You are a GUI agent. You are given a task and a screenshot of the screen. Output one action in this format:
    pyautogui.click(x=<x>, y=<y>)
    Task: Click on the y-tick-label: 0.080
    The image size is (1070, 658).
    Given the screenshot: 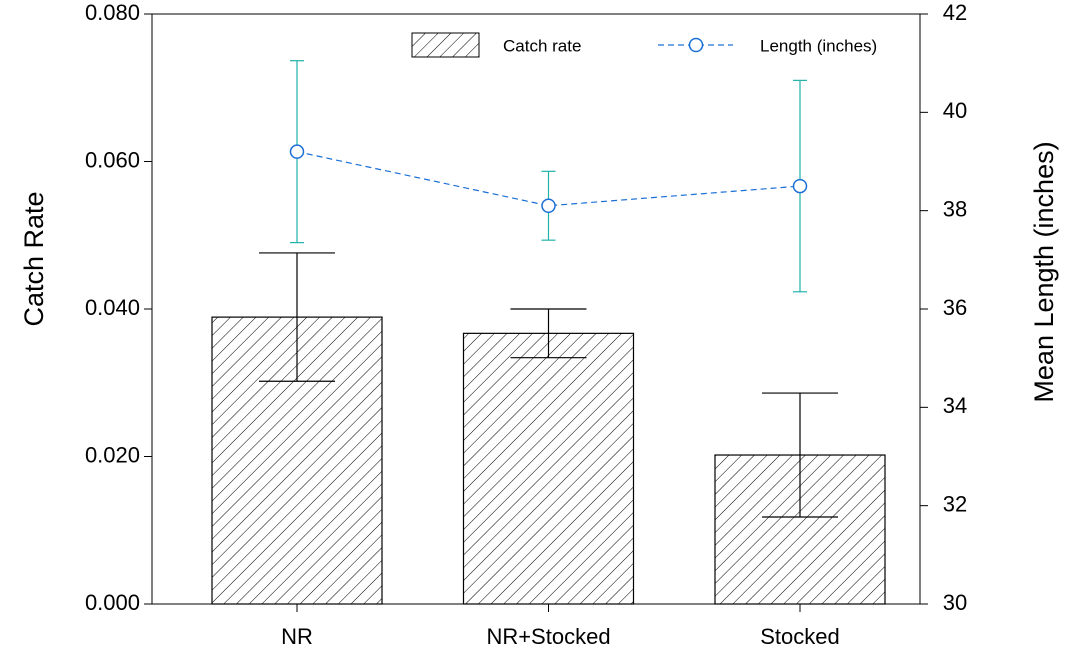 What is the action you would take?
    pyautogui.click(x=112, y=12)
    